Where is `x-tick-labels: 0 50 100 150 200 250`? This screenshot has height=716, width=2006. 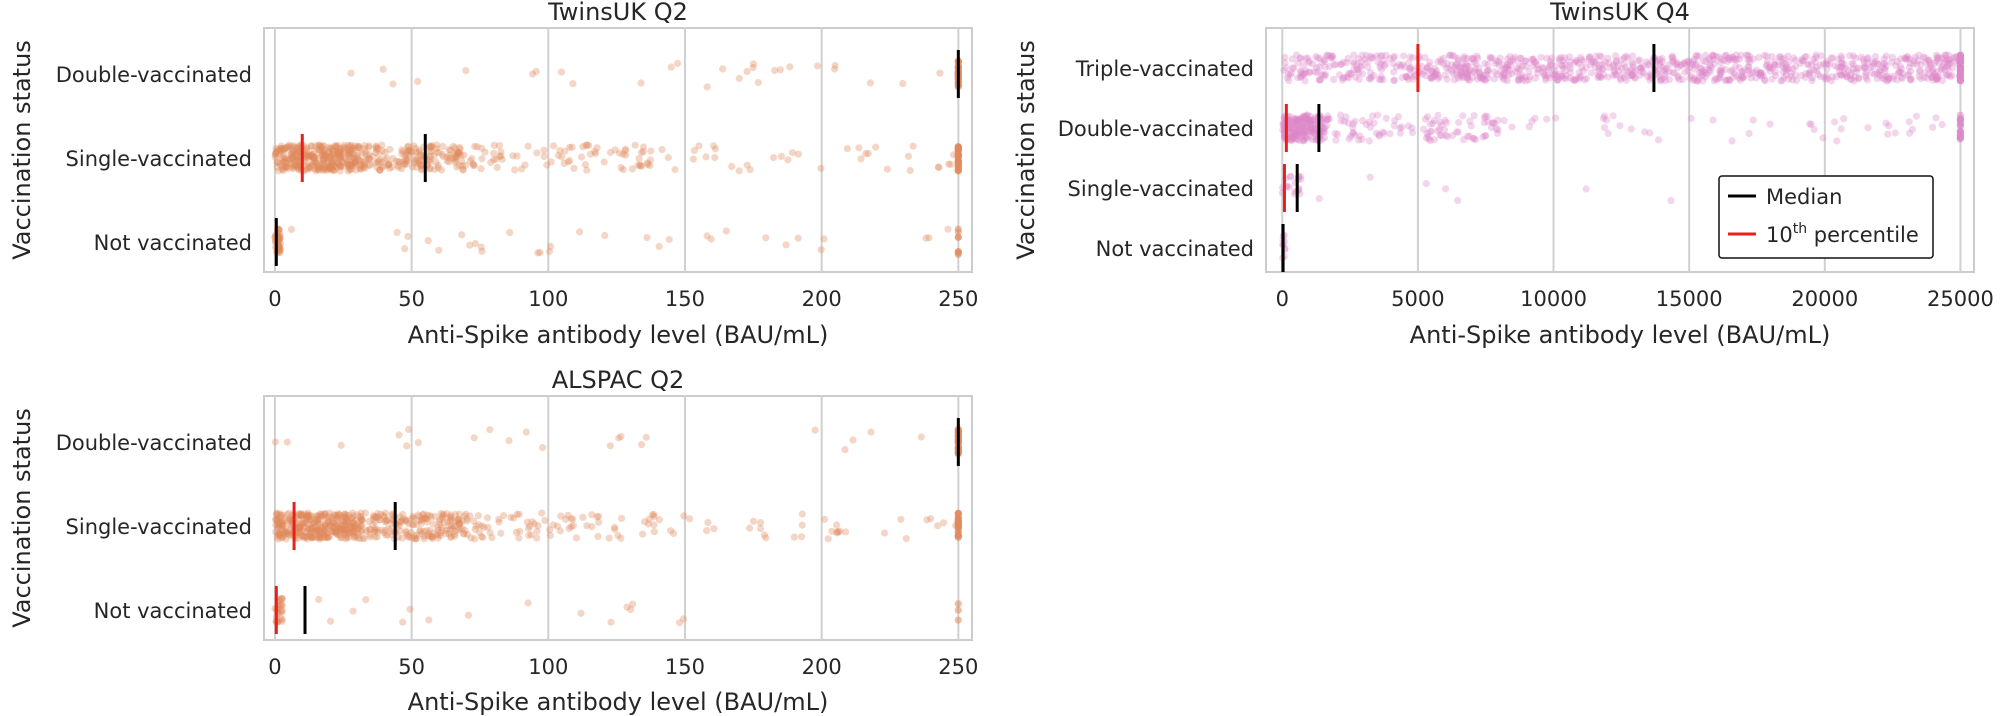
x-tick-labels: 0 50 100 150 200 250 is located at coordinates (623, 667).